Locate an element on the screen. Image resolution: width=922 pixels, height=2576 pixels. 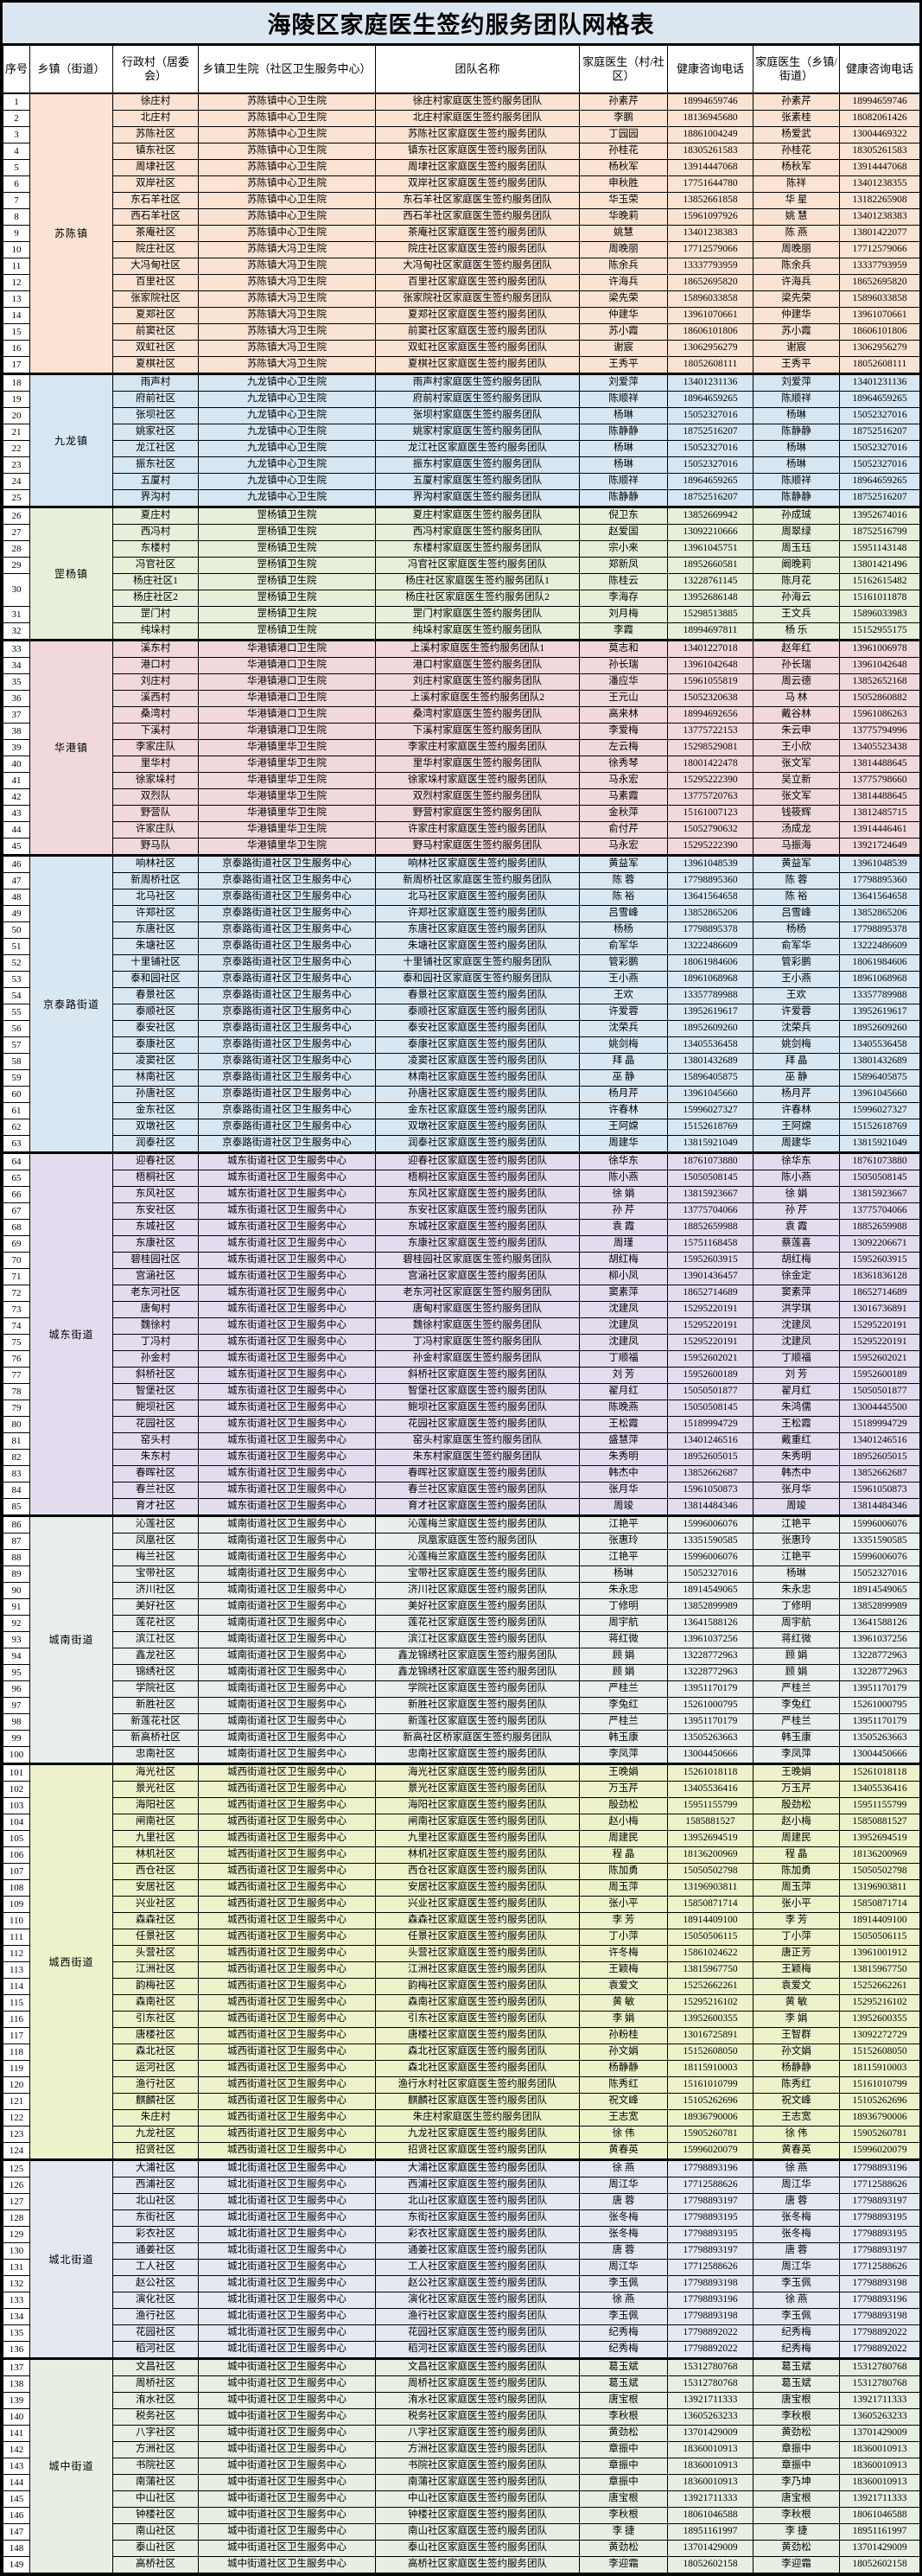
village-doctor-cell: 管彩鹏 is located at coordinates (623, 963).